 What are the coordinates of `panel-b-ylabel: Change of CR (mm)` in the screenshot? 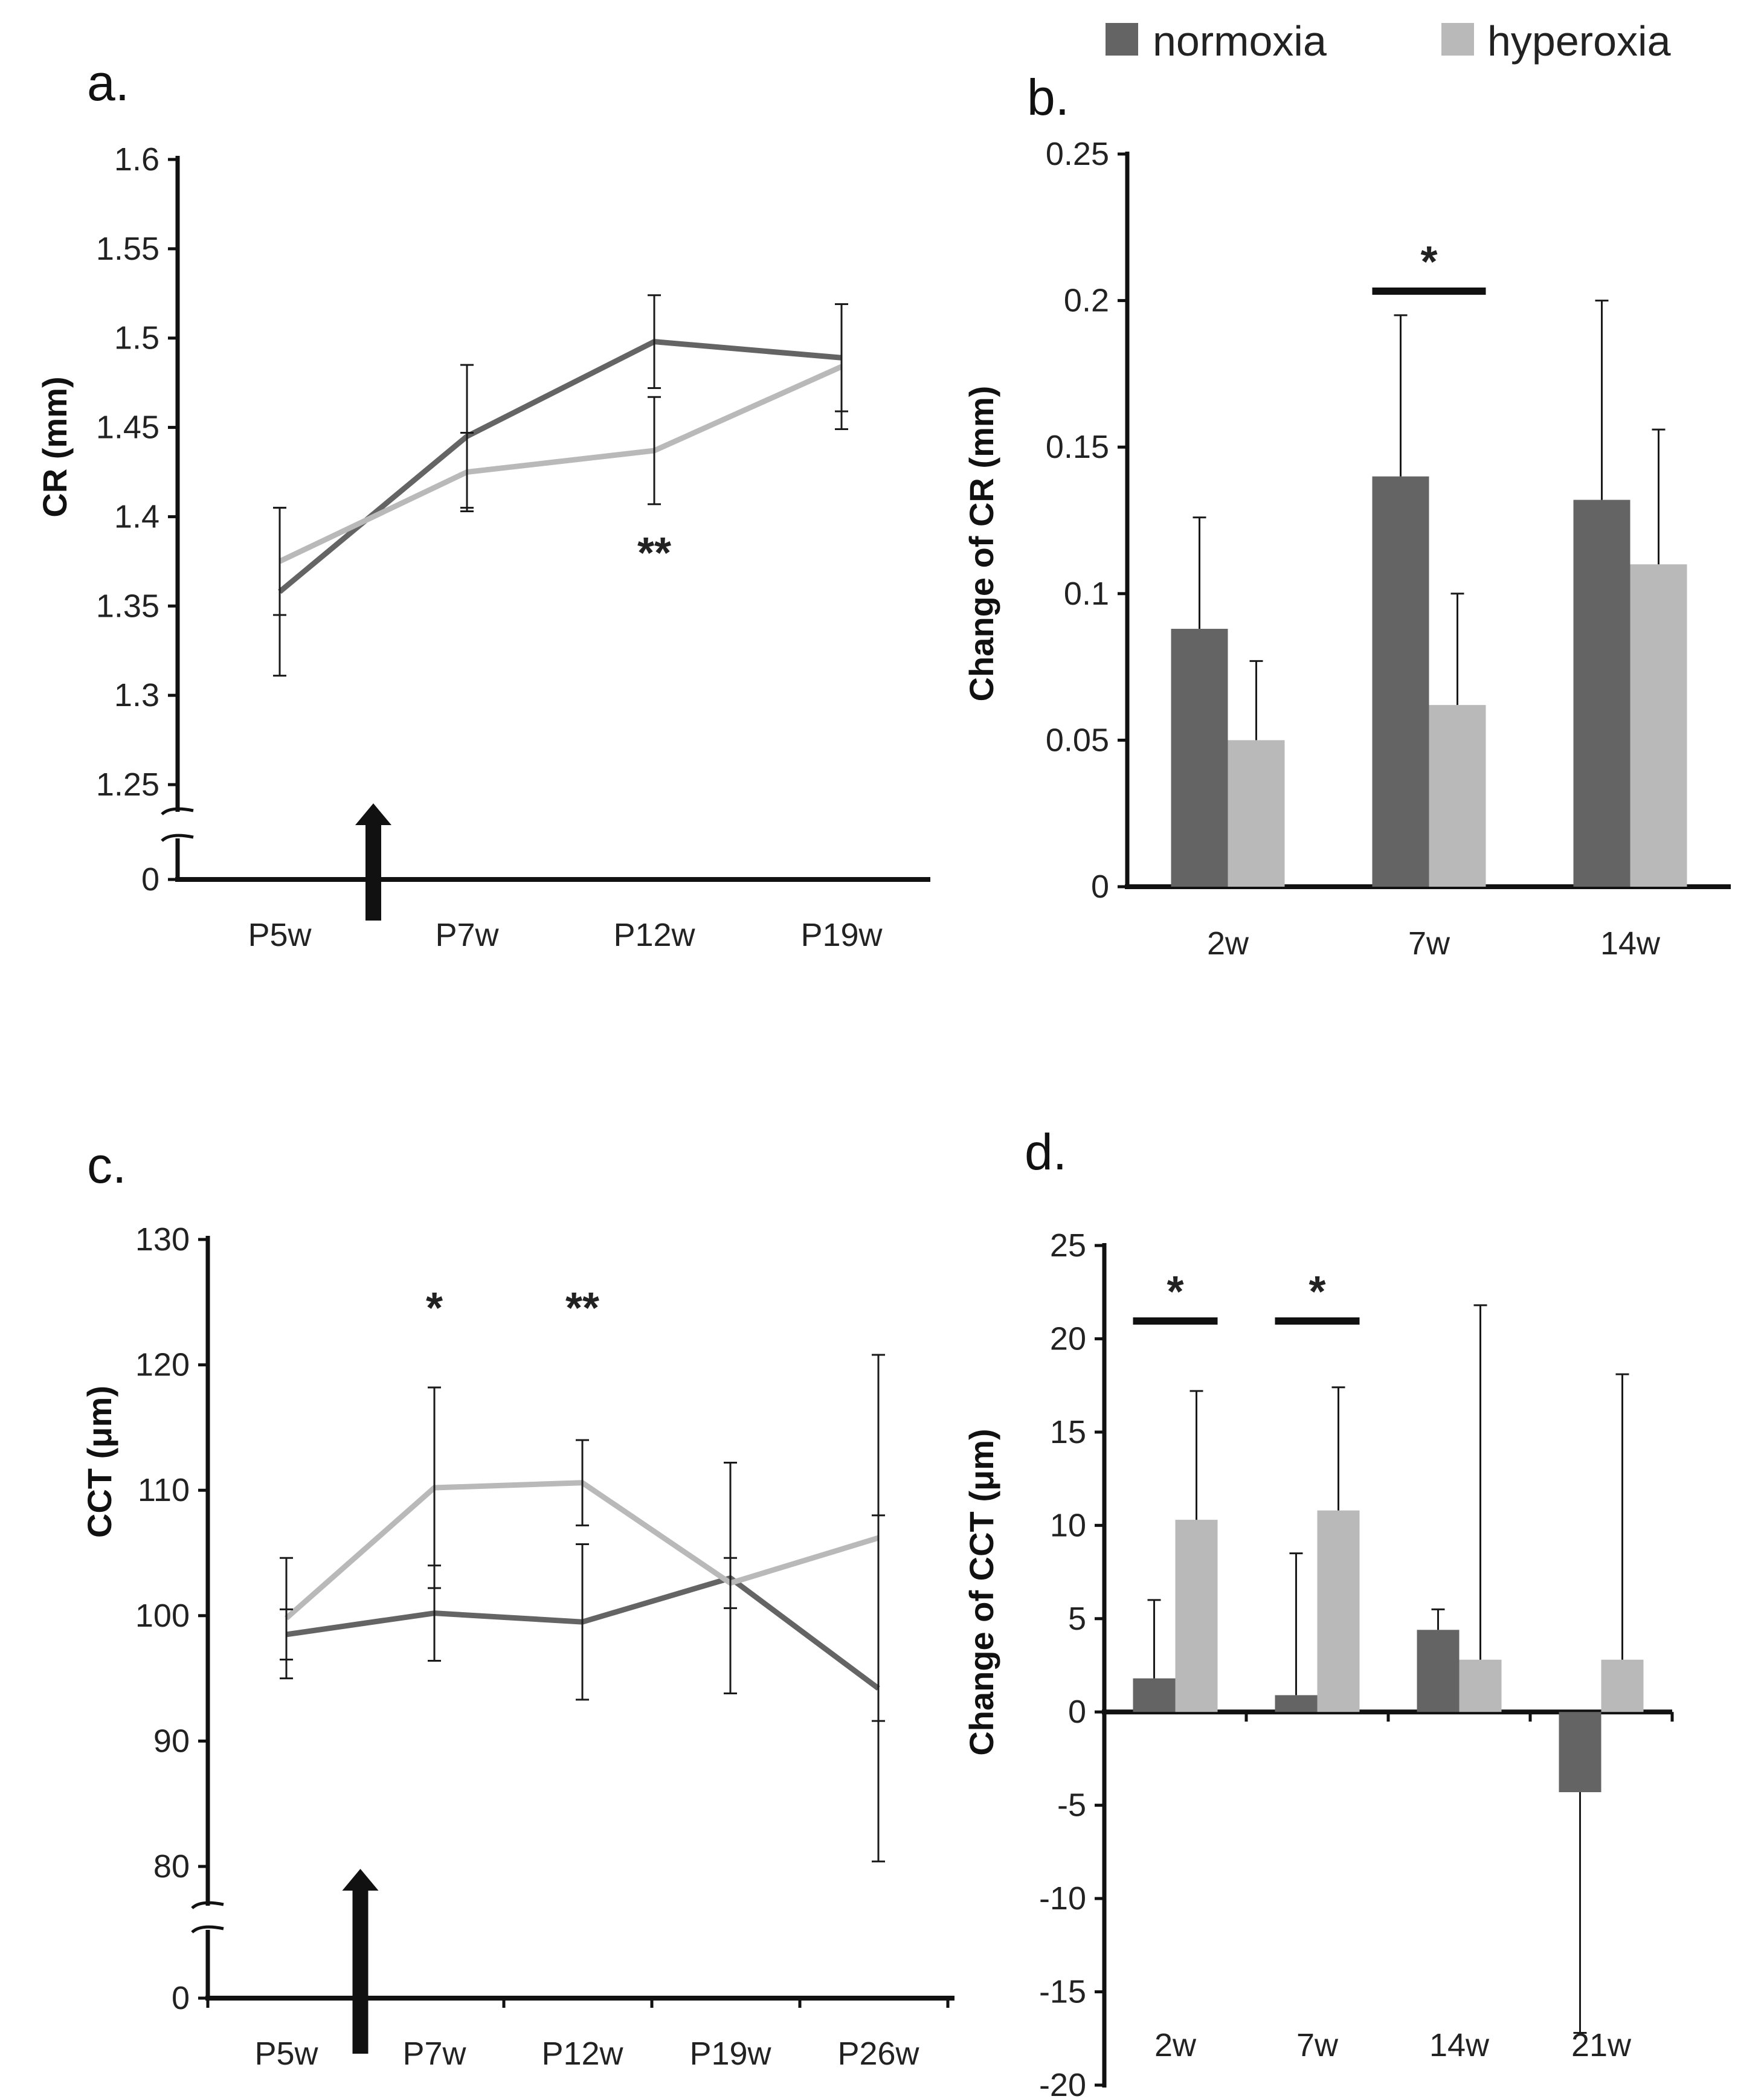 It's located at (981, 544).